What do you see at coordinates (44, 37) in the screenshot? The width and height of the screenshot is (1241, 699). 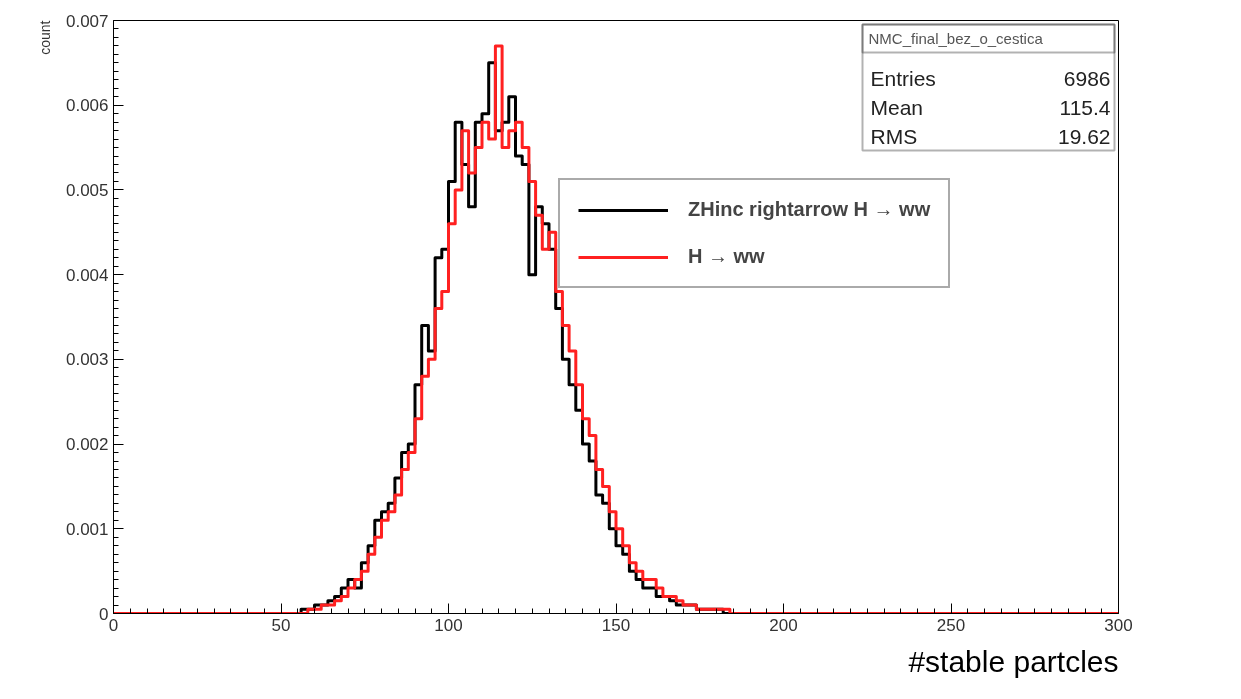 I see `y-axis-title: count` at bounding box center [44, 37].